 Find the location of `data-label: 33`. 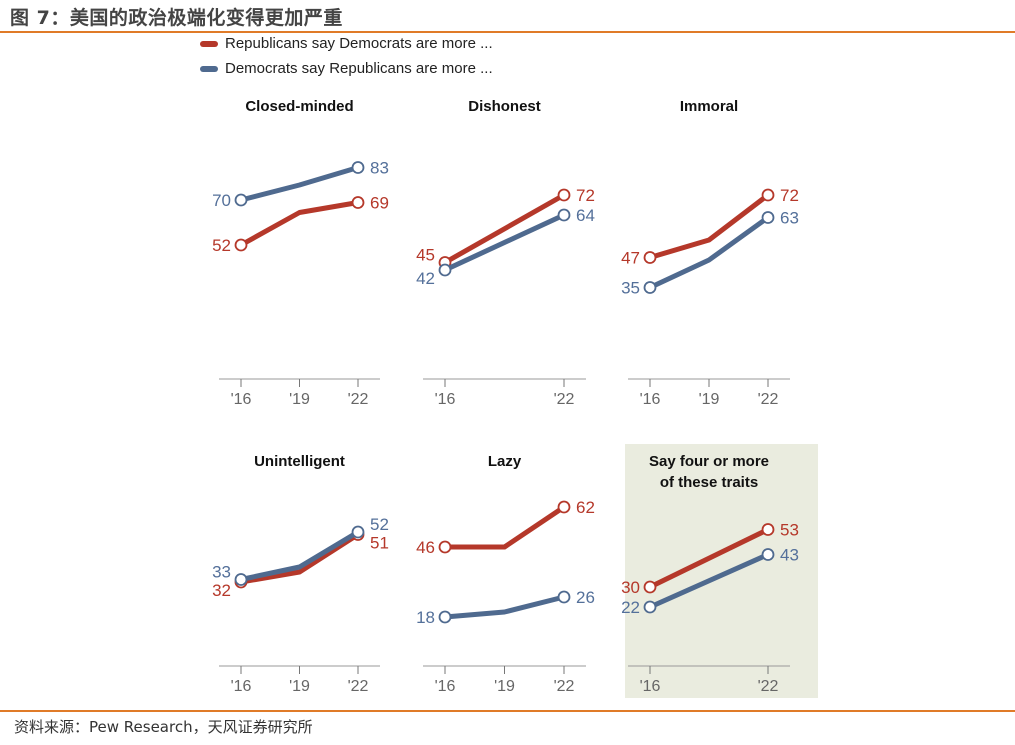

data-label: 33 is located at coordinates (221, 572).